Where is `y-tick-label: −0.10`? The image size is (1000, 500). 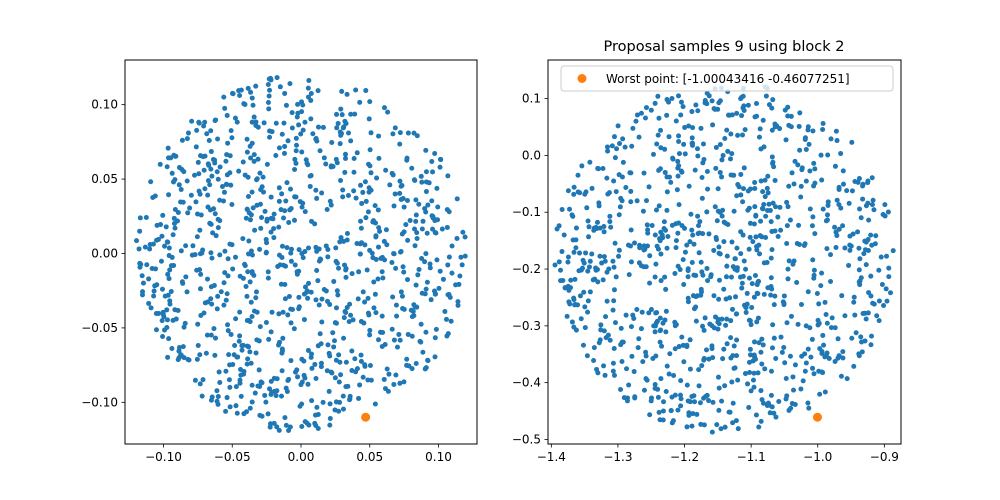 y-tick-label: −0.10 is located at coordinates (99, 402).